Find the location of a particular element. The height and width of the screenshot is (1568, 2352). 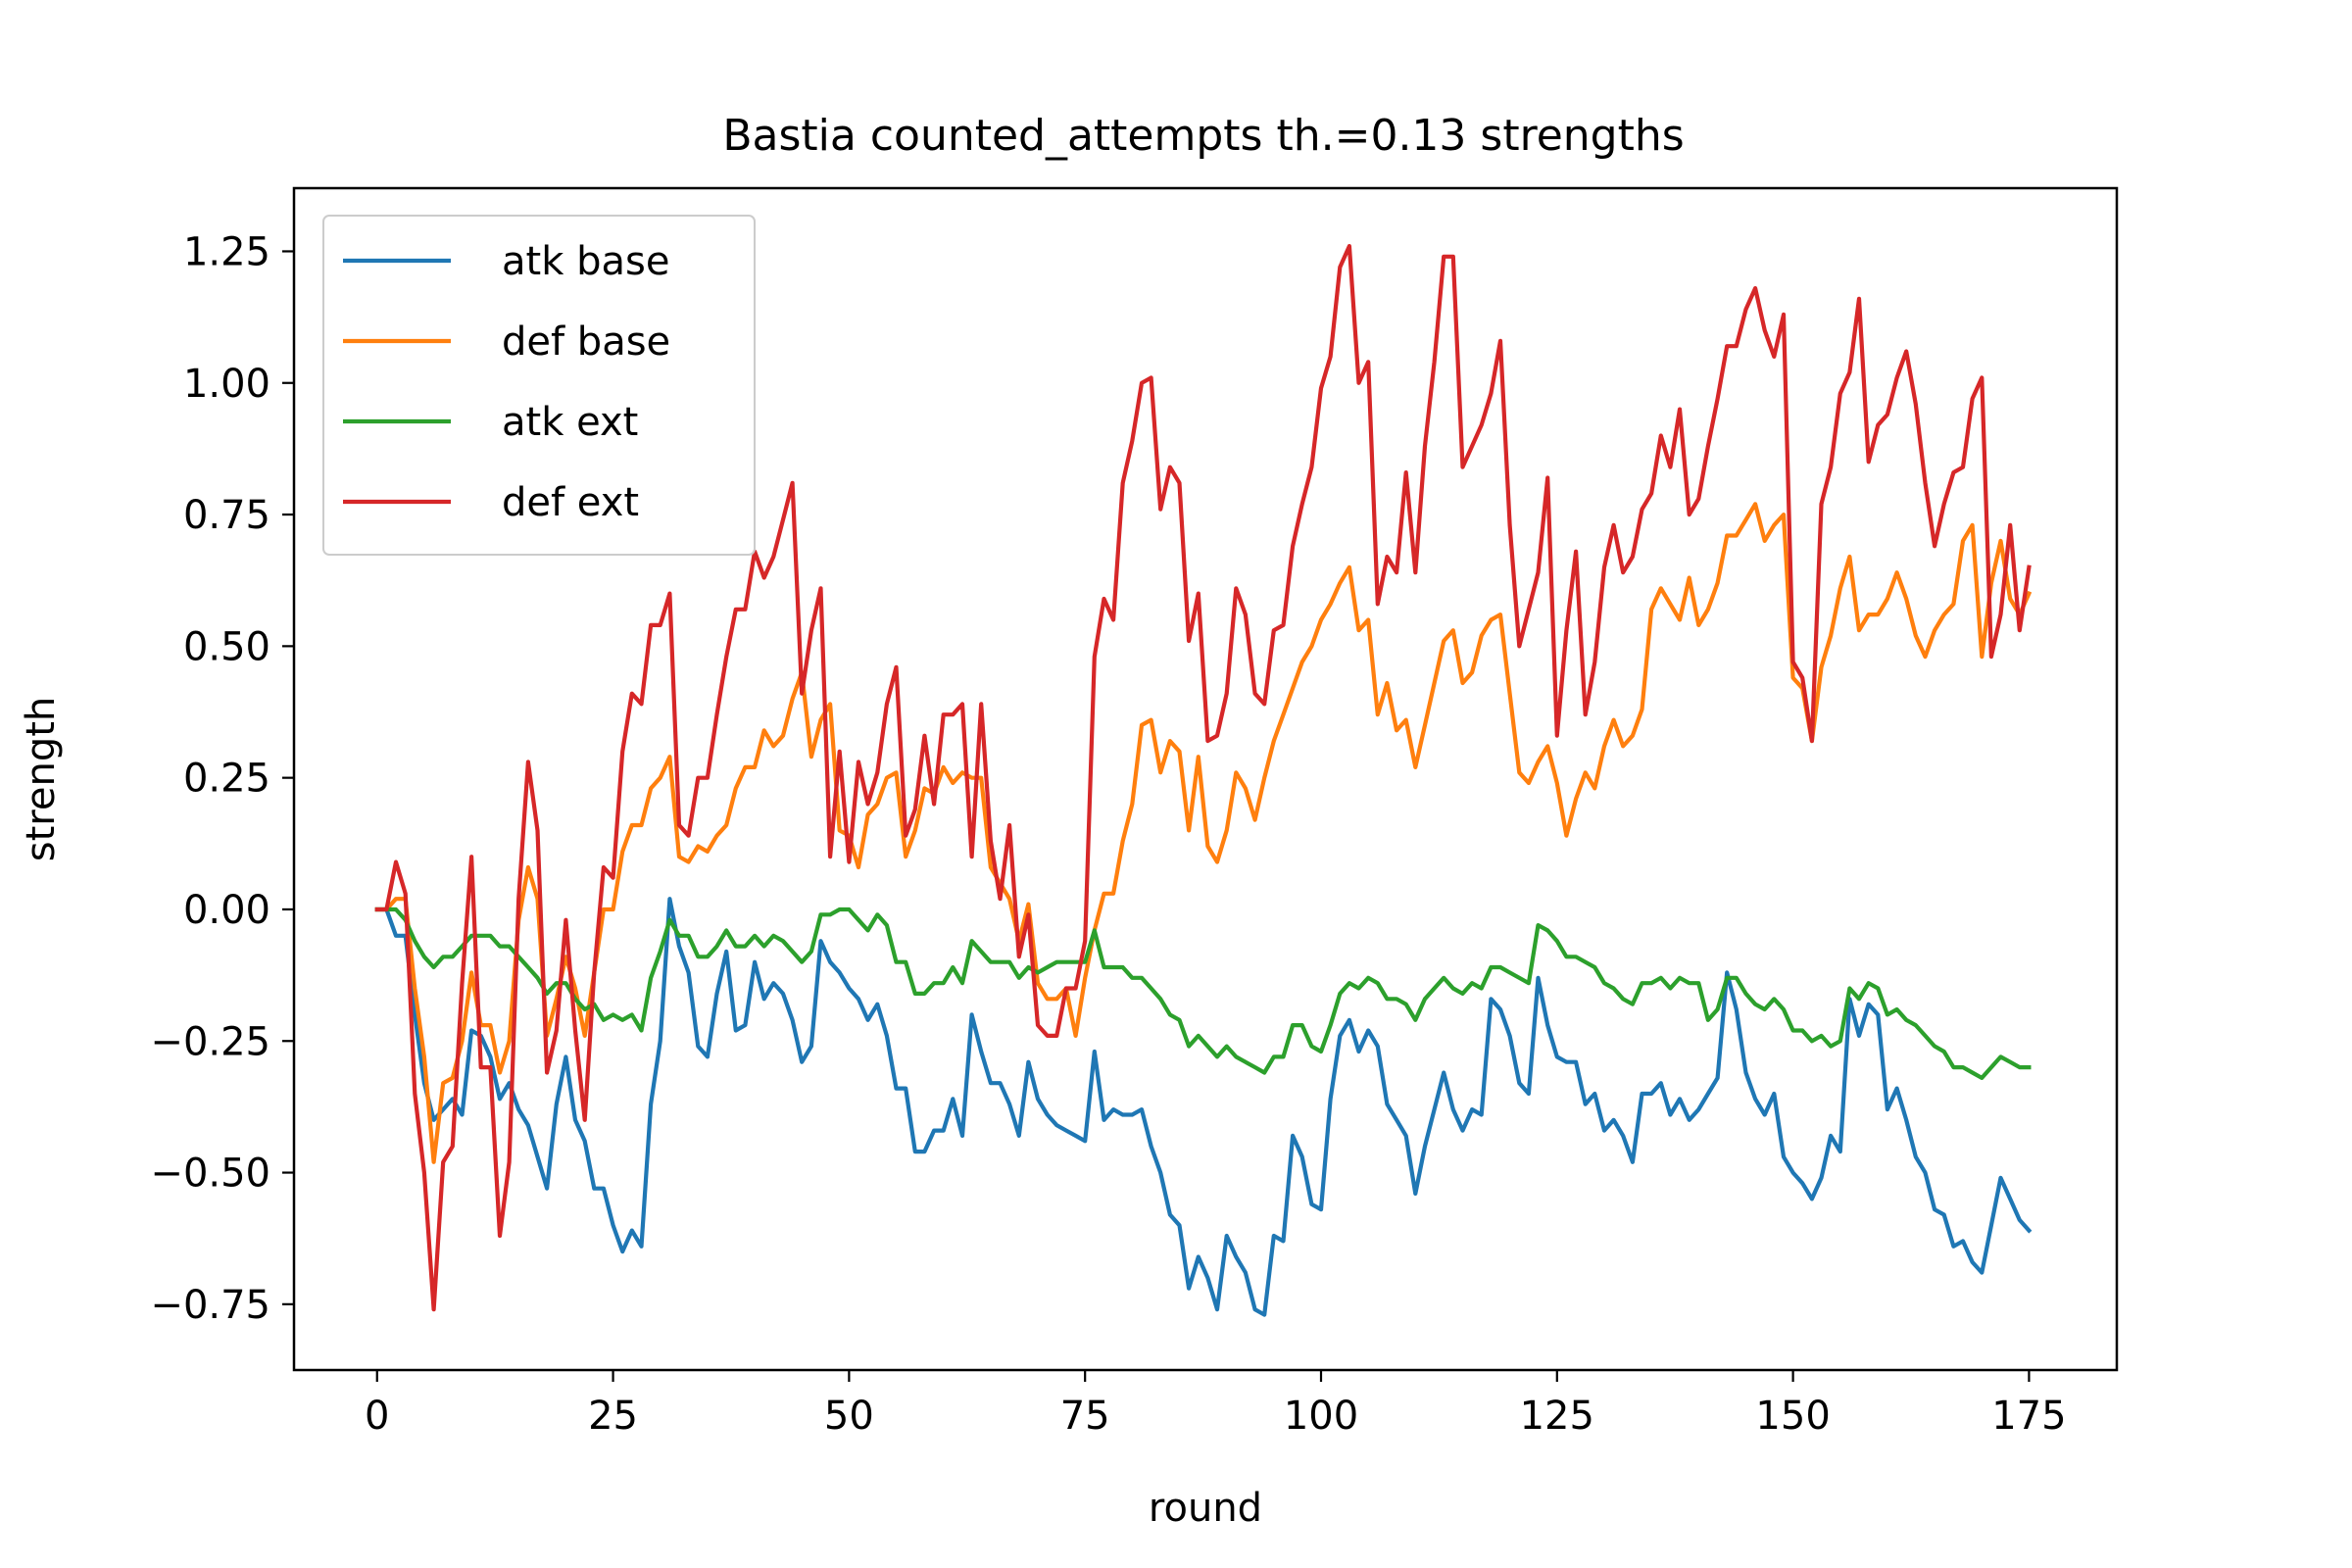

legend-label: atk base is located at coordinates (585, 261).